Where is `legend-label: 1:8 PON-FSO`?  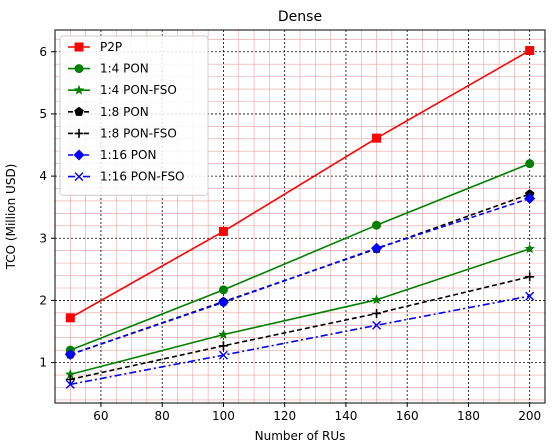 legend-label: 1:8 PON-FSO is located at coordinates (138, 133).